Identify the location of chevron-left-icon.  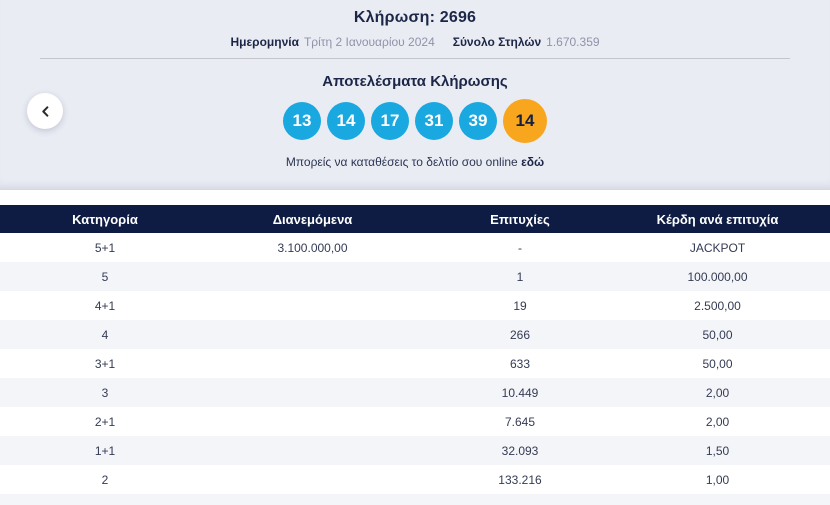
(45, 111).